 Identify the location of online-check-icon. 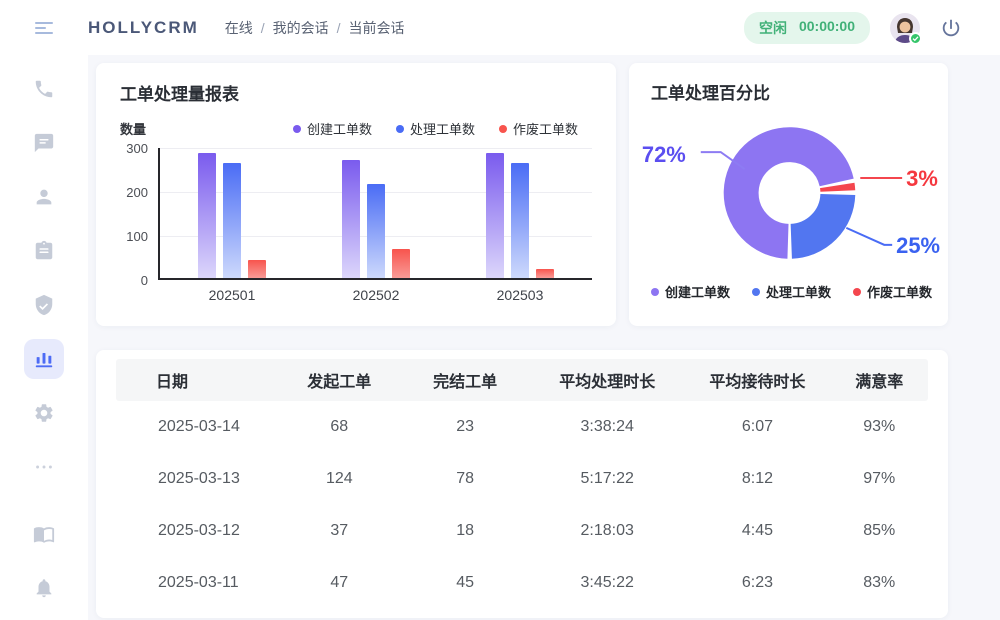
(915, 38).